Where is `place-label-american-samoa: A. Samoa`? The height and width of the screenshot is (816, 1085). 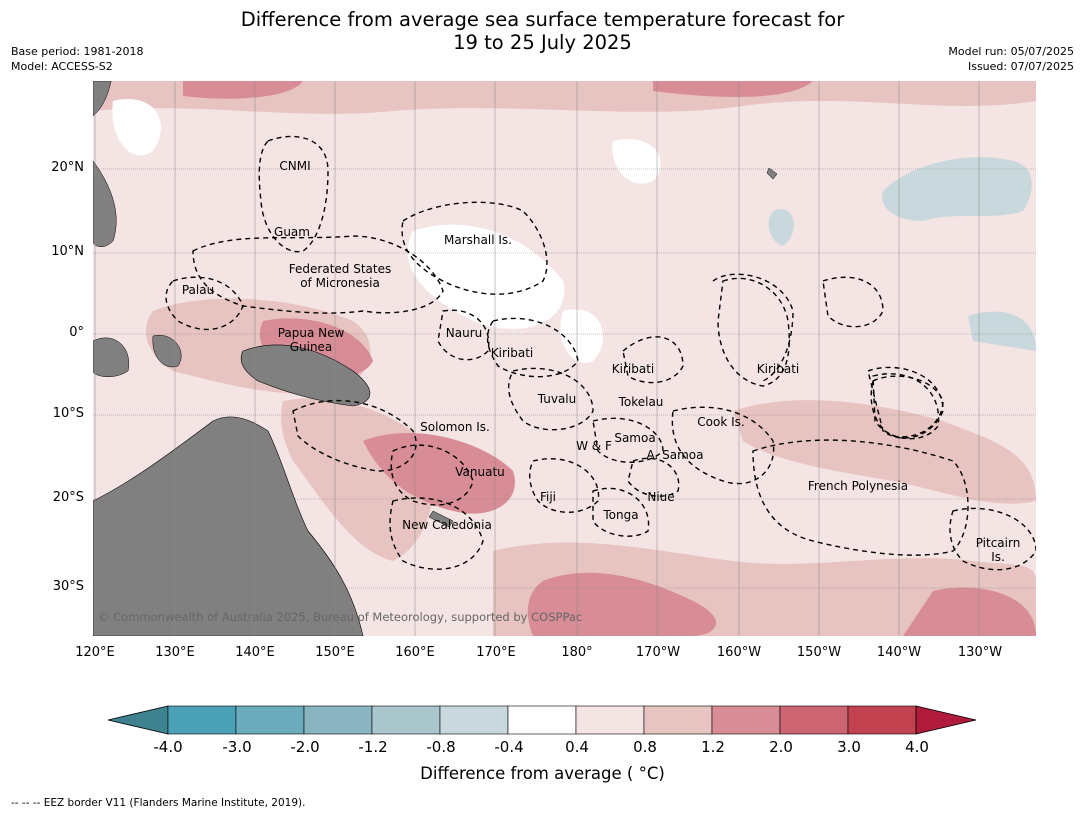 place-label-american-samoa: A. Samoa is located at coordinates (675, 455).